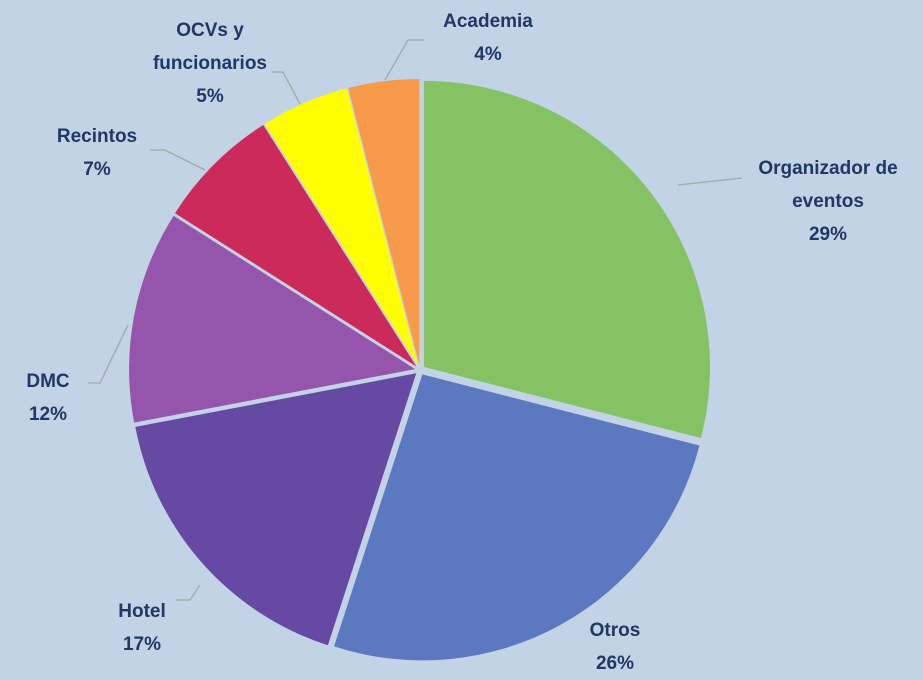 This screenshot has height=680, width=923. I want to click on value-label: 26%, so click(615, 663).